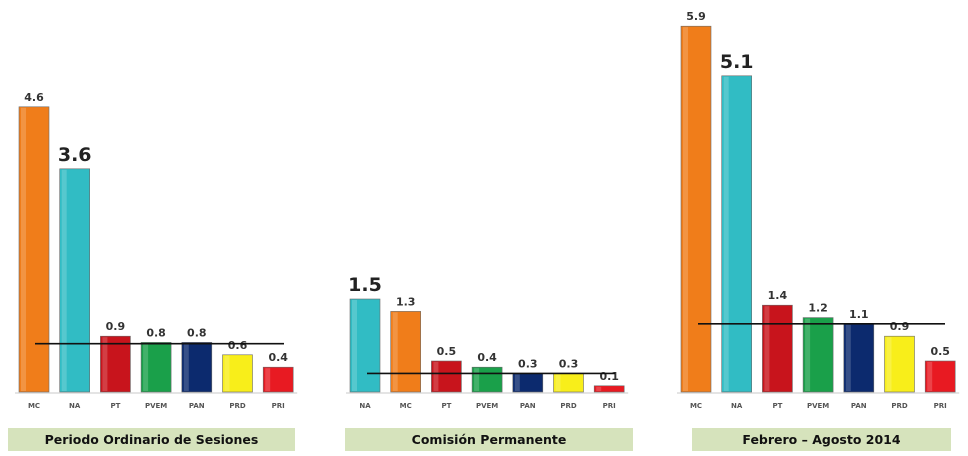 The height and width of the screenshot is (456, 968). Describe the element at coordinates (940, 351) in the screenshot. I see `value-label-pri: 0.5` at that location.